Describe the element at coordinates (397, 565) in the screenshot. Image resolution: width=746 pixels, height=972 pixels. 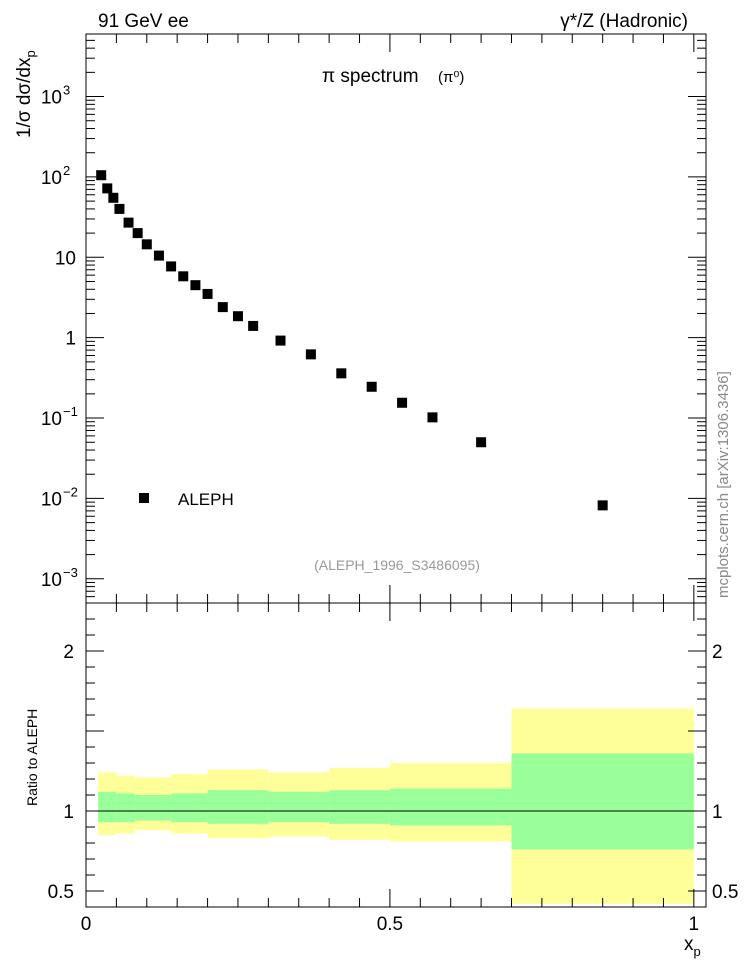
I see `analysis-id-label: (ALEPH_1996_S3486095)` at that location.